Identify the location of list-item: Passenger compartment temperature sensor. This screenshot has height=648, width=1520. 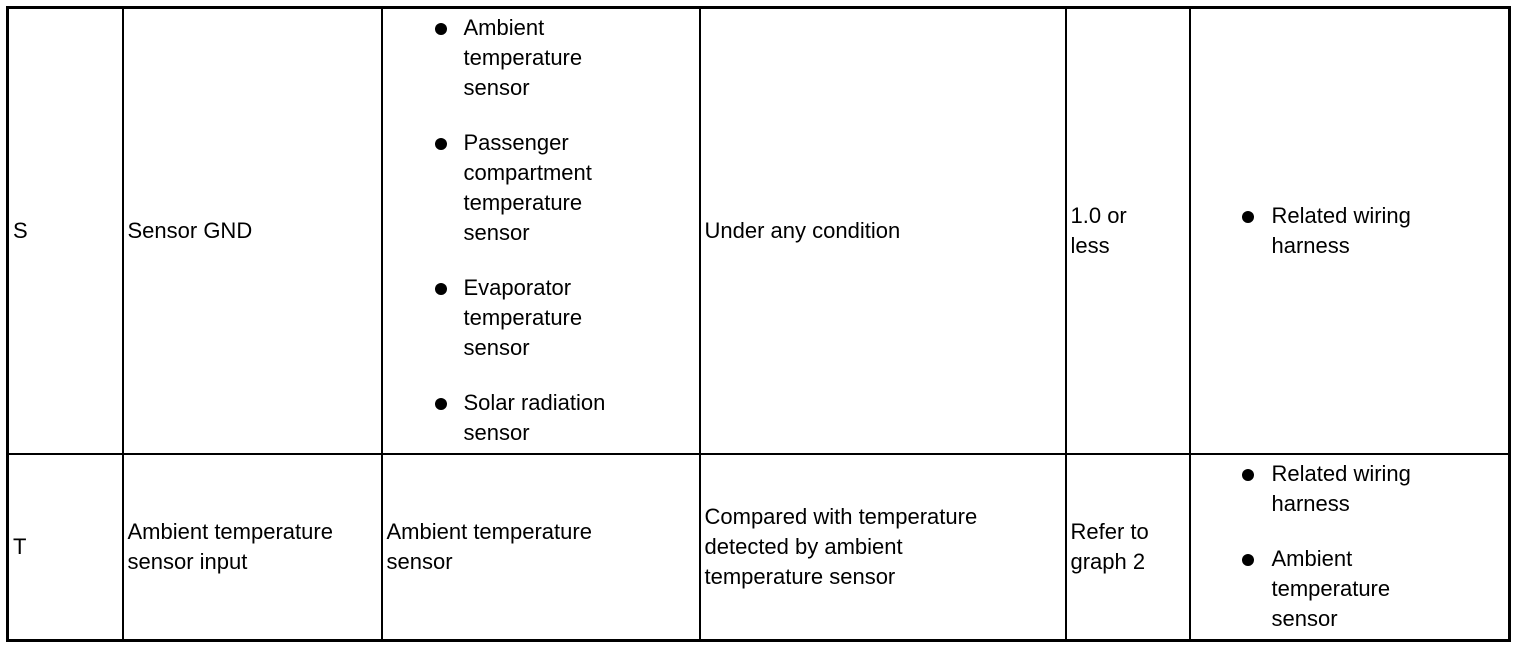
(513, 188).